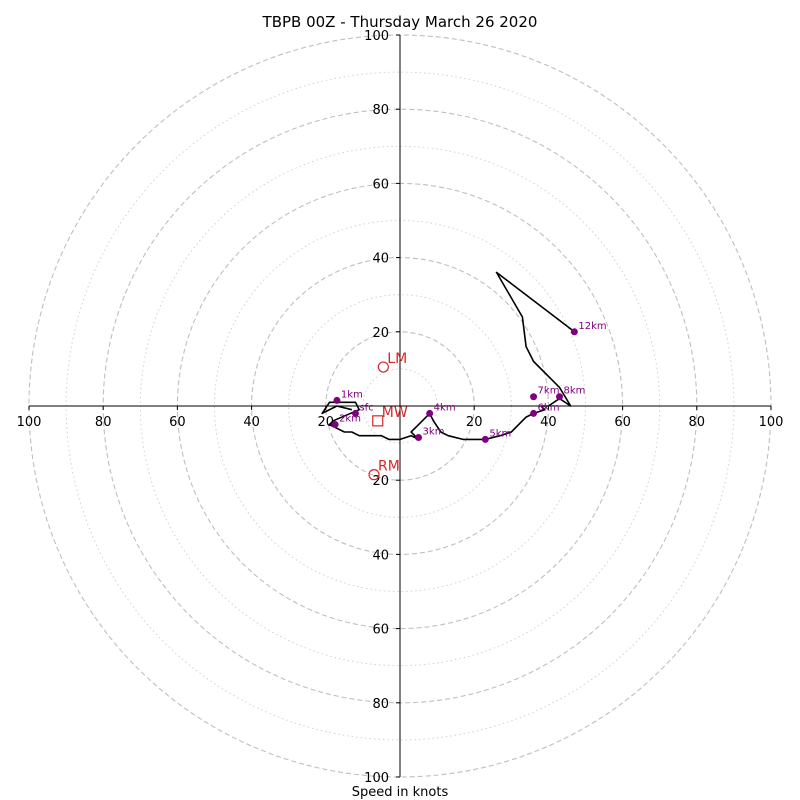  Describe the element at coordinates (549, 407) in the screenshot. I see `height-point-label: 6km` at that location.